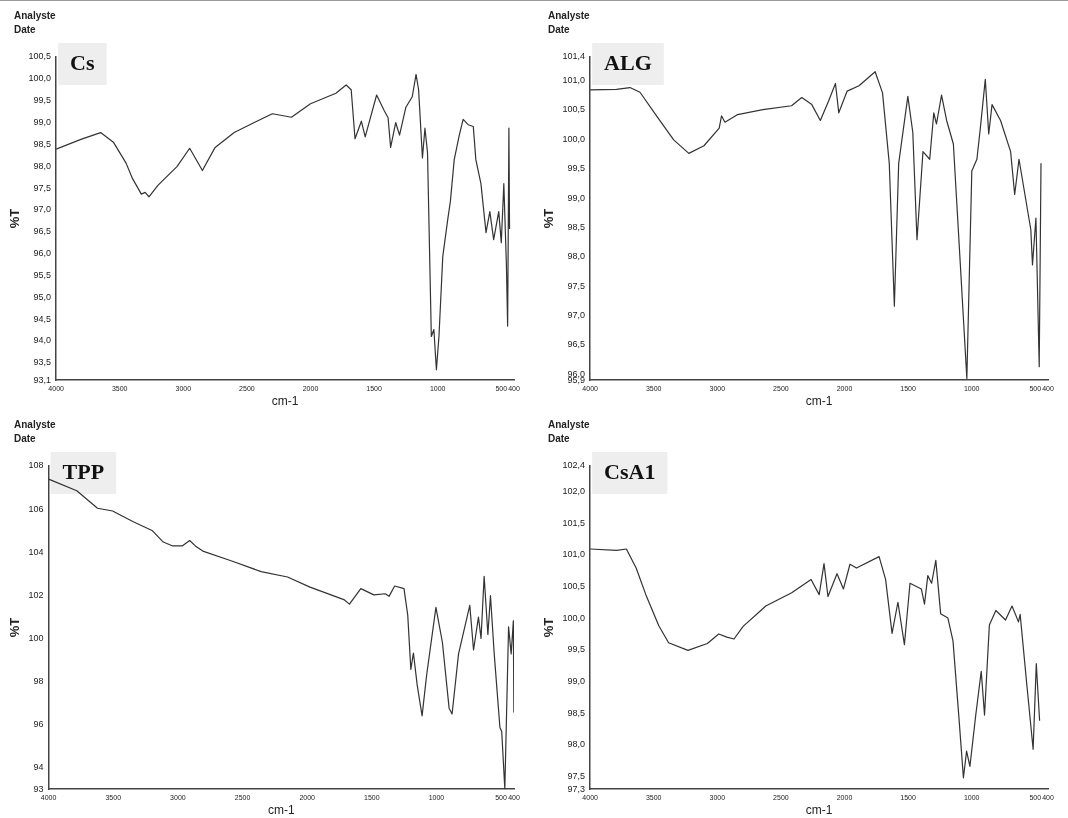  Describe the element at coordinates (38, 680) in the screenshot. I see `y-tick-label: 98` at that location.